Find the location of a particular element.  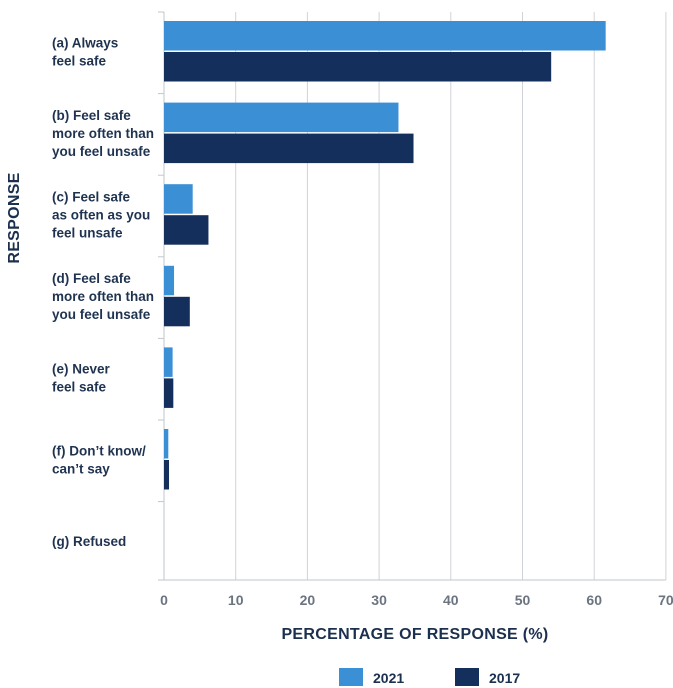

category-label-0: (a) Always feel safe is located at coordinates (85, 51).